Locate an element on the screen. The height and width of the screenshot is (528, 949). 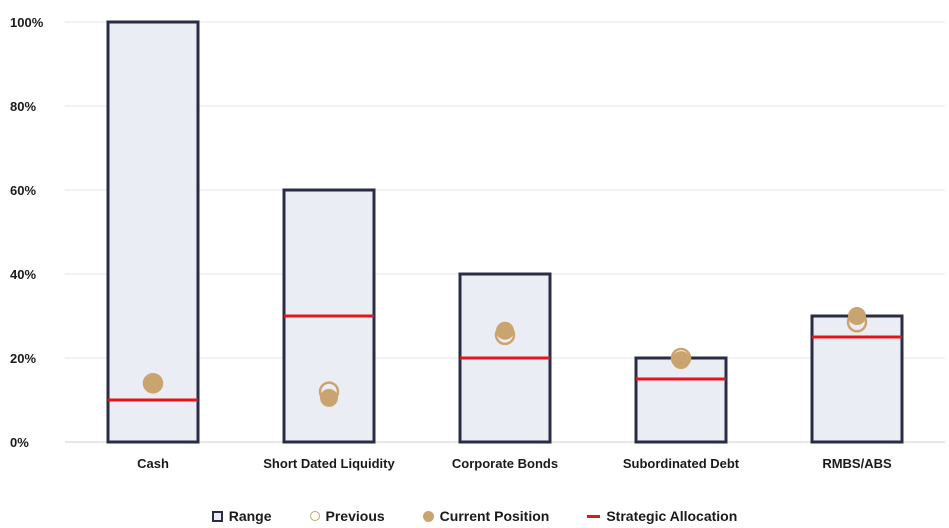
y-tick-label: 60% is located at coordinates (23, 190).